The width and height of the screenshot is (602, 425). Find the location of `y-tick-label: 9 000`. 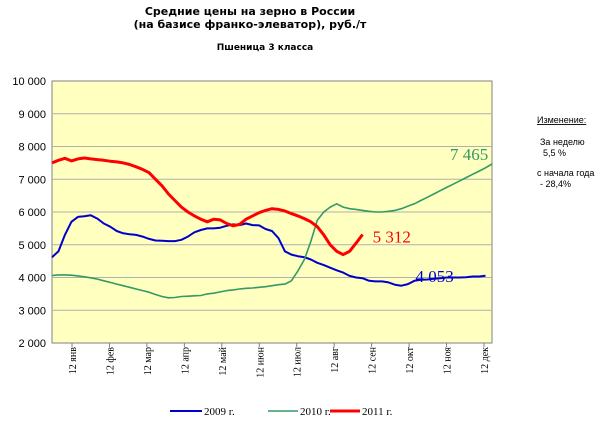

y-tick-label: 9 000 is located at coordinates (32, 115).